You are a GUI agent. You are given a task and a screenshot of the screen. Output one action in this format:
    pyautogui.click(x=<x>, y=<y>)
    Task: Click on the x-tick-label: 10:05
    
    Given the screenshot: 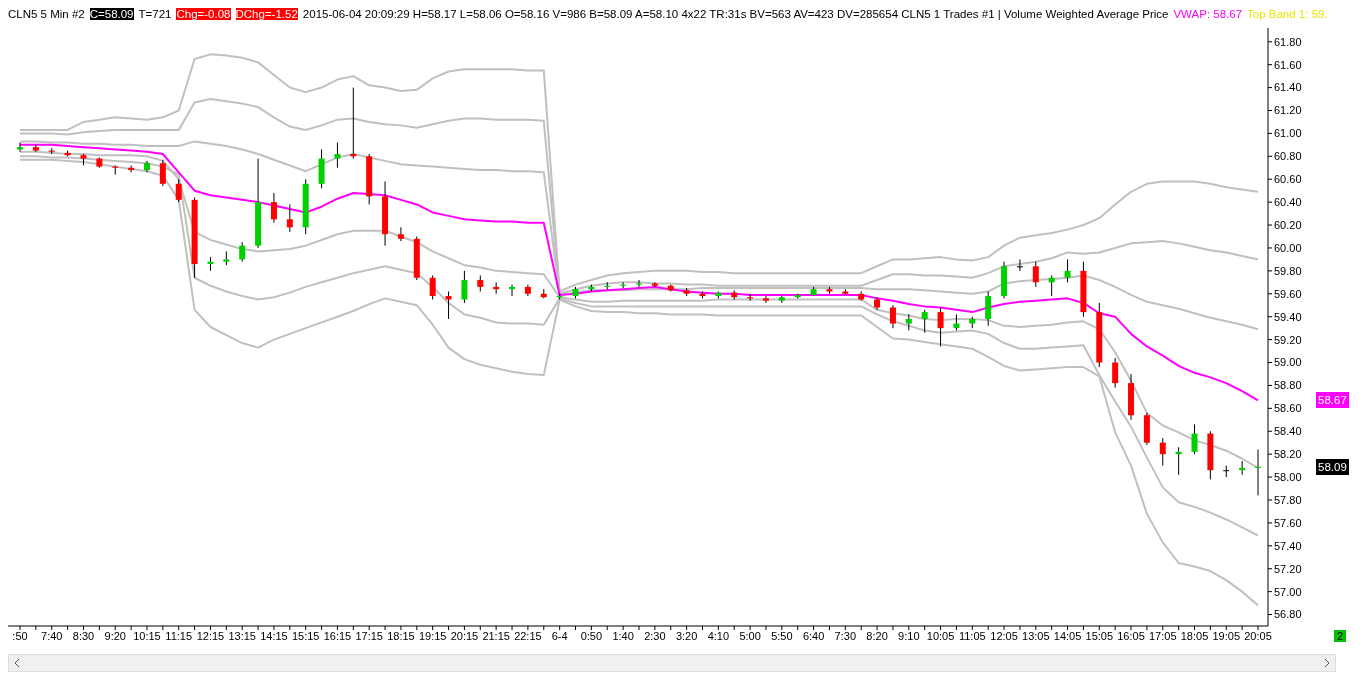 What is the action you would take?
    pyautogui.click(x=940, y=635)
    